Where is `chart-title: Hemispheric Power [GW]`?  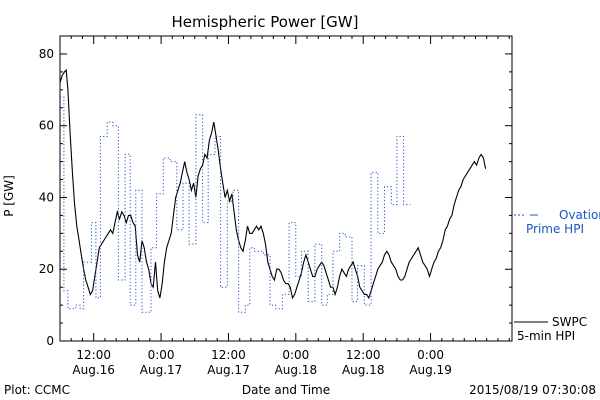
chart-title: Hemispheric Power [GW] is located at coordinates (265, 22).